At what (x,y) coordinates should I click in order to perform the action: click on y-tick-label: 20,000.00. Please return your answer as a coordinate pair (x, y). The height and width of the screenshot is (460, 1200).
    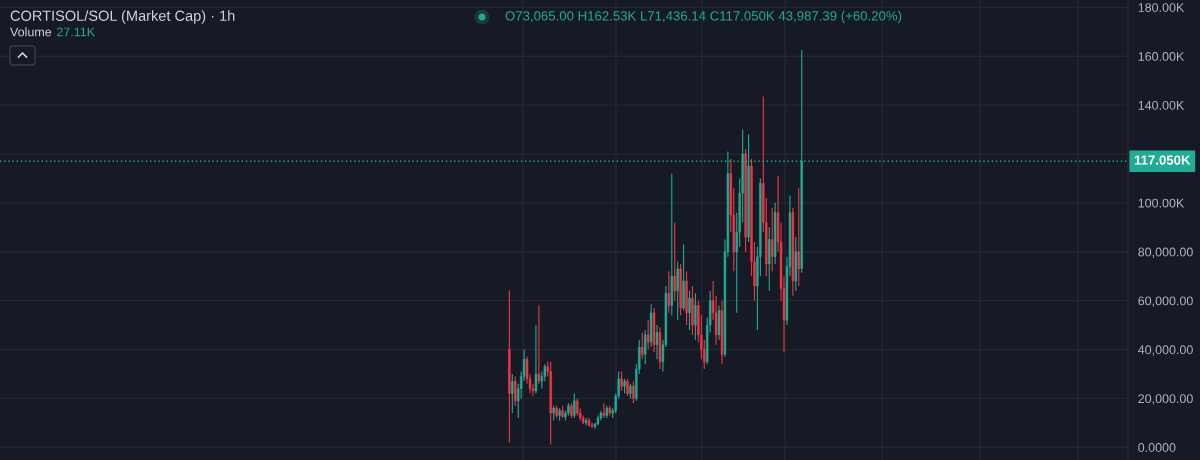
    Looking at the image, I should click on (1165, 399).